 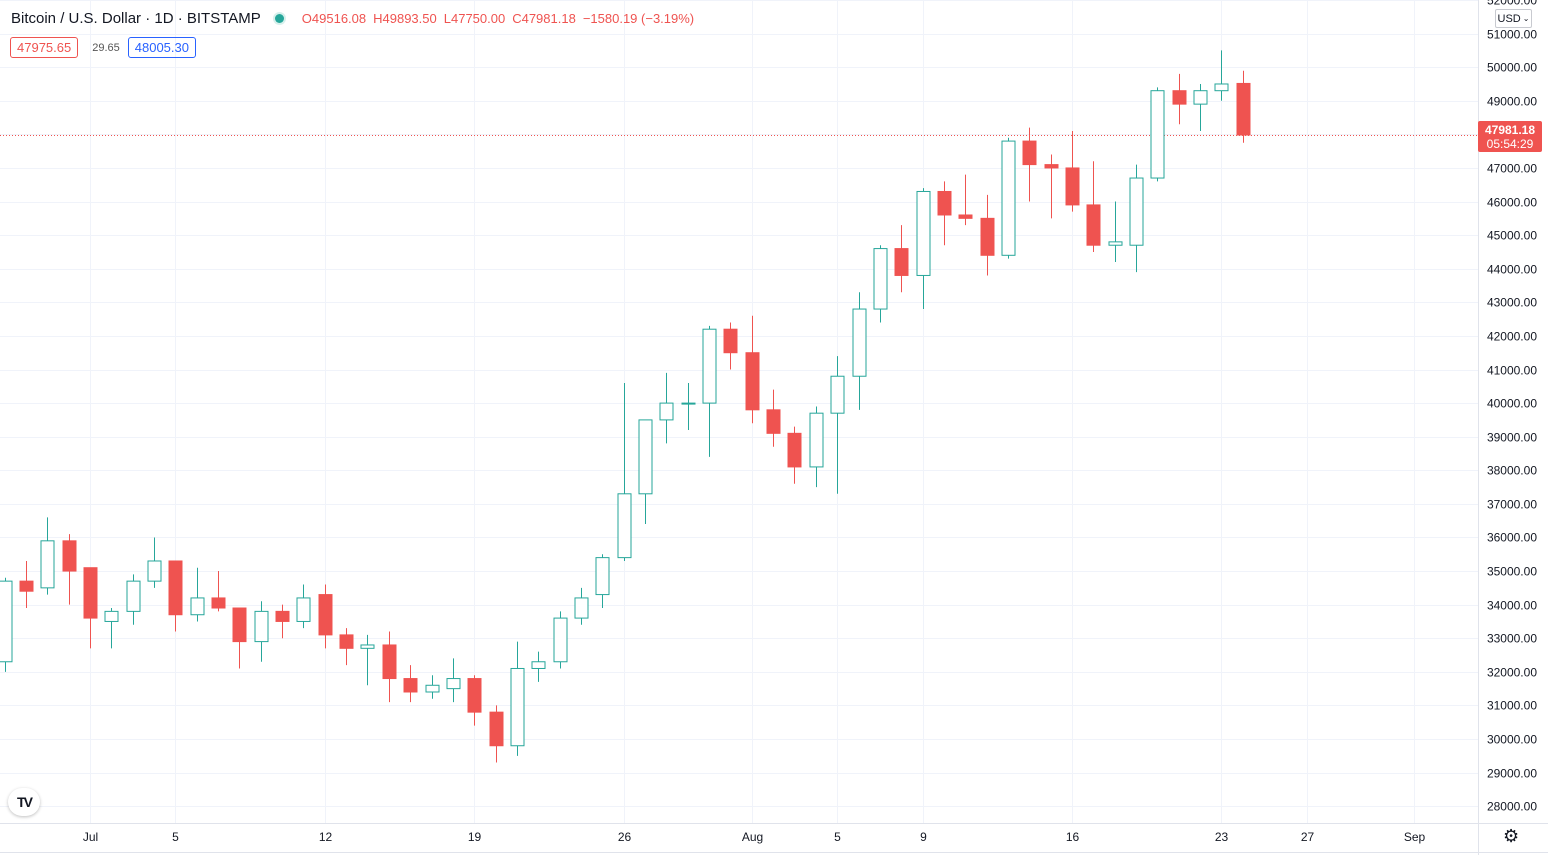 What do you see at coordinates (638, 18) in the screenshot?
I see `ohlc-change: −1580.19 (−3.19%)` at bounding box center [638, 18].